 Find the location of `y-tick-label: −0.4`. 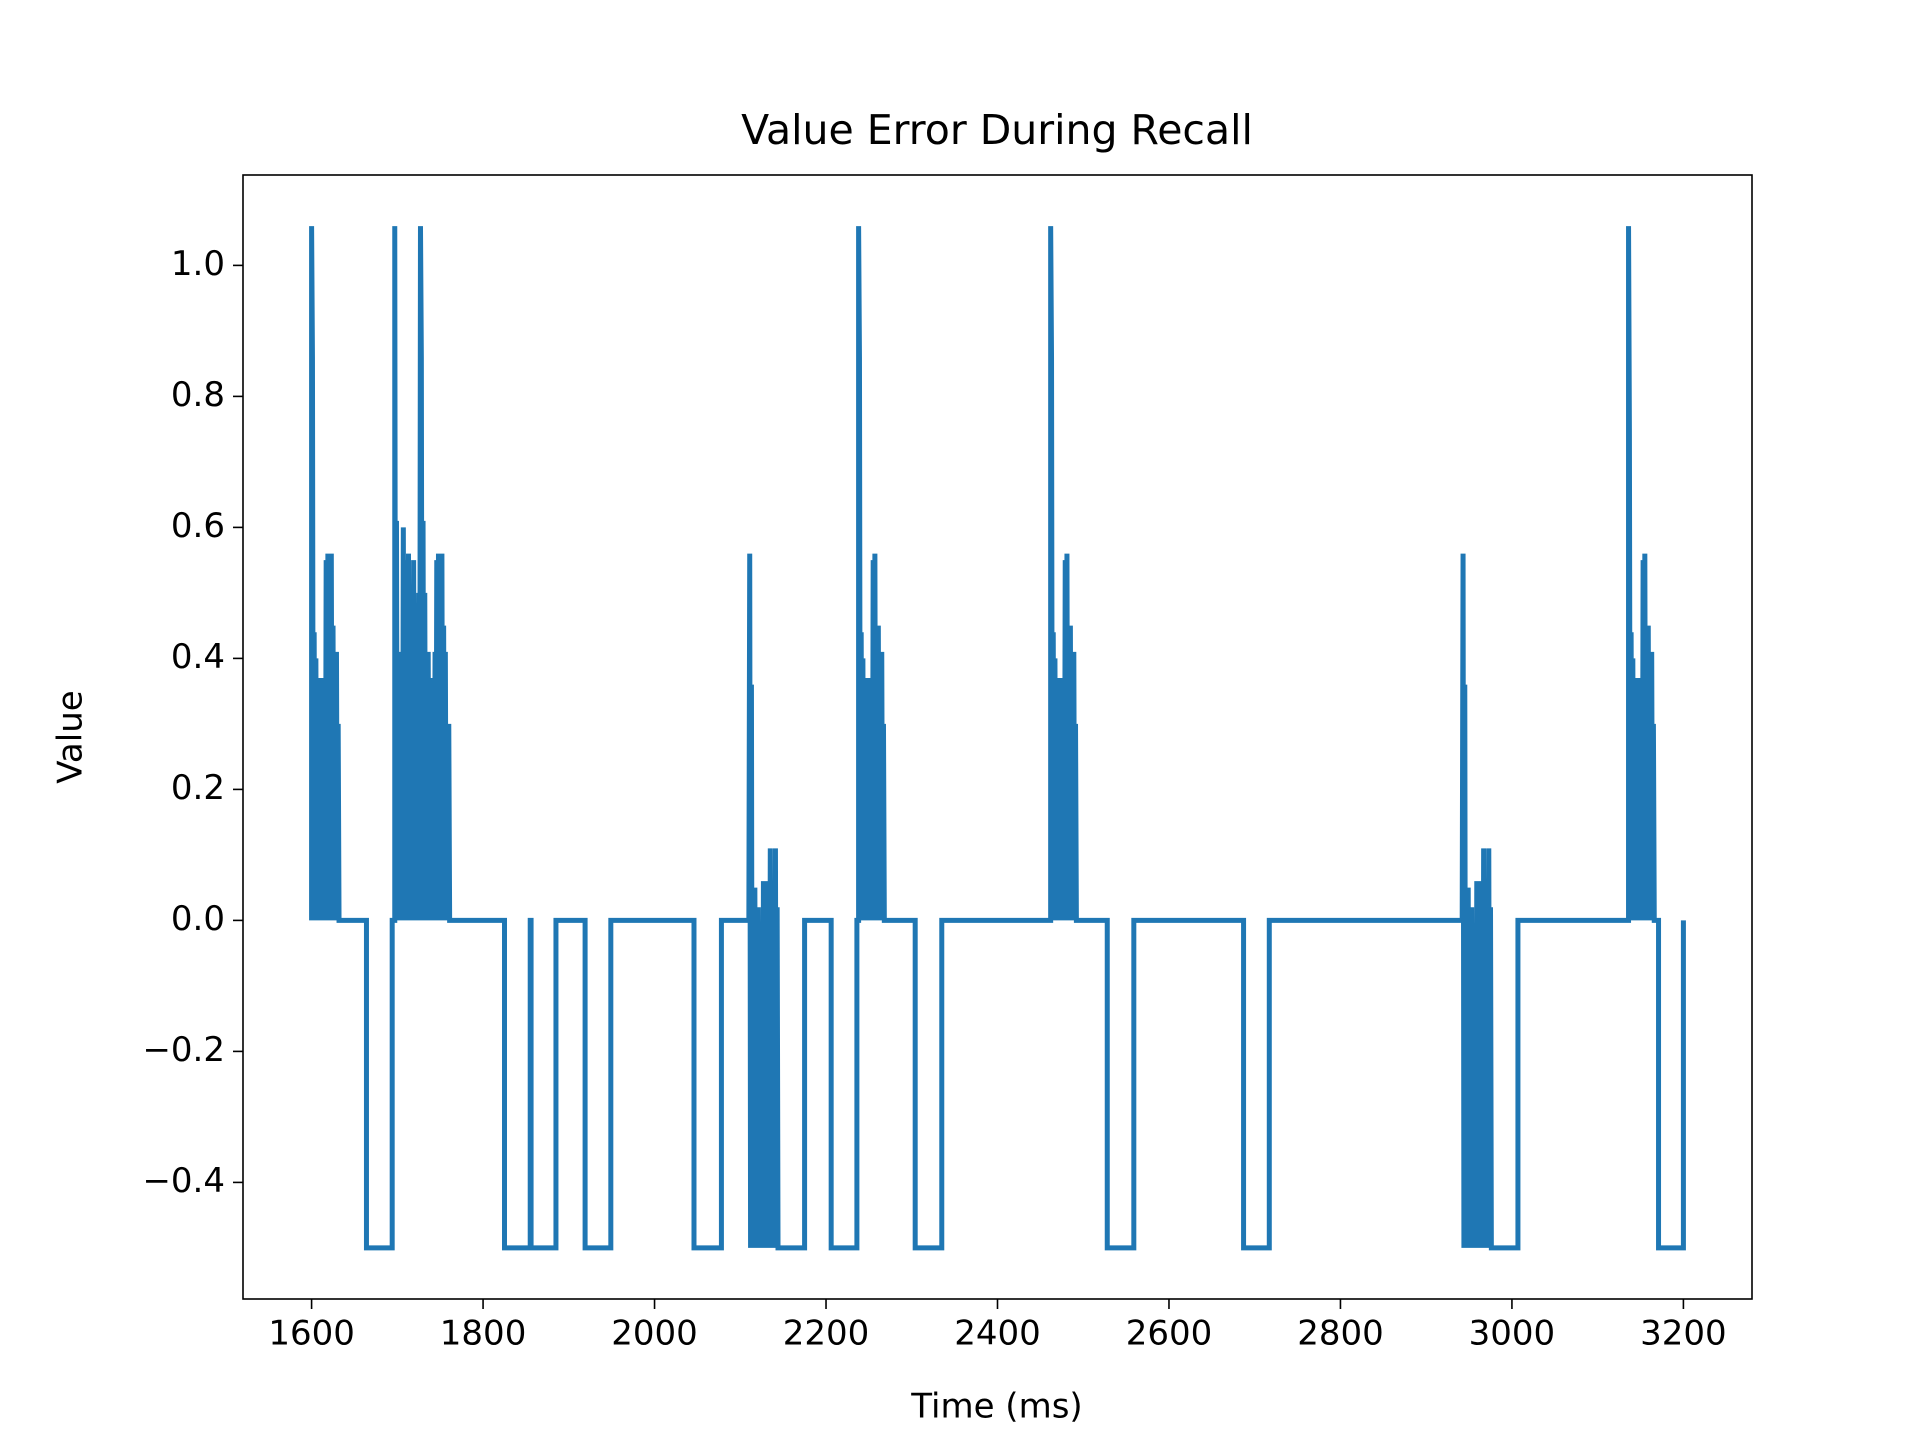

y-tick-label: −0.4 is located at coordinates (183, 1181).